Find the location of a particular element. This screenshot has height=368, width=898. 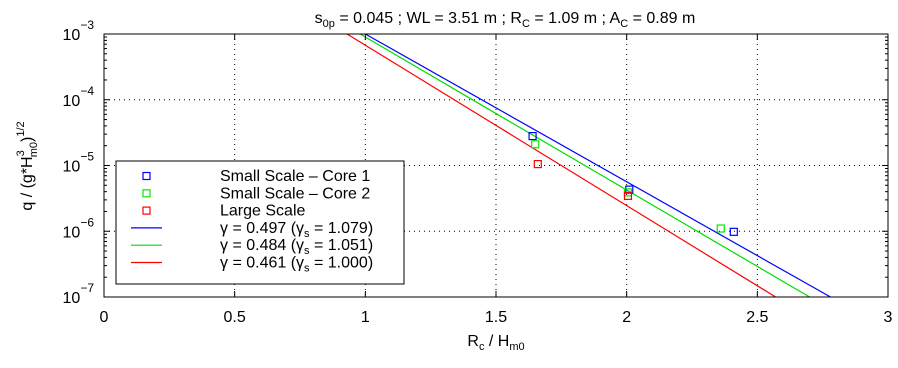

legend-label: γ = 0.484 (γs = 1.051) is located at coordinates (296, 247).